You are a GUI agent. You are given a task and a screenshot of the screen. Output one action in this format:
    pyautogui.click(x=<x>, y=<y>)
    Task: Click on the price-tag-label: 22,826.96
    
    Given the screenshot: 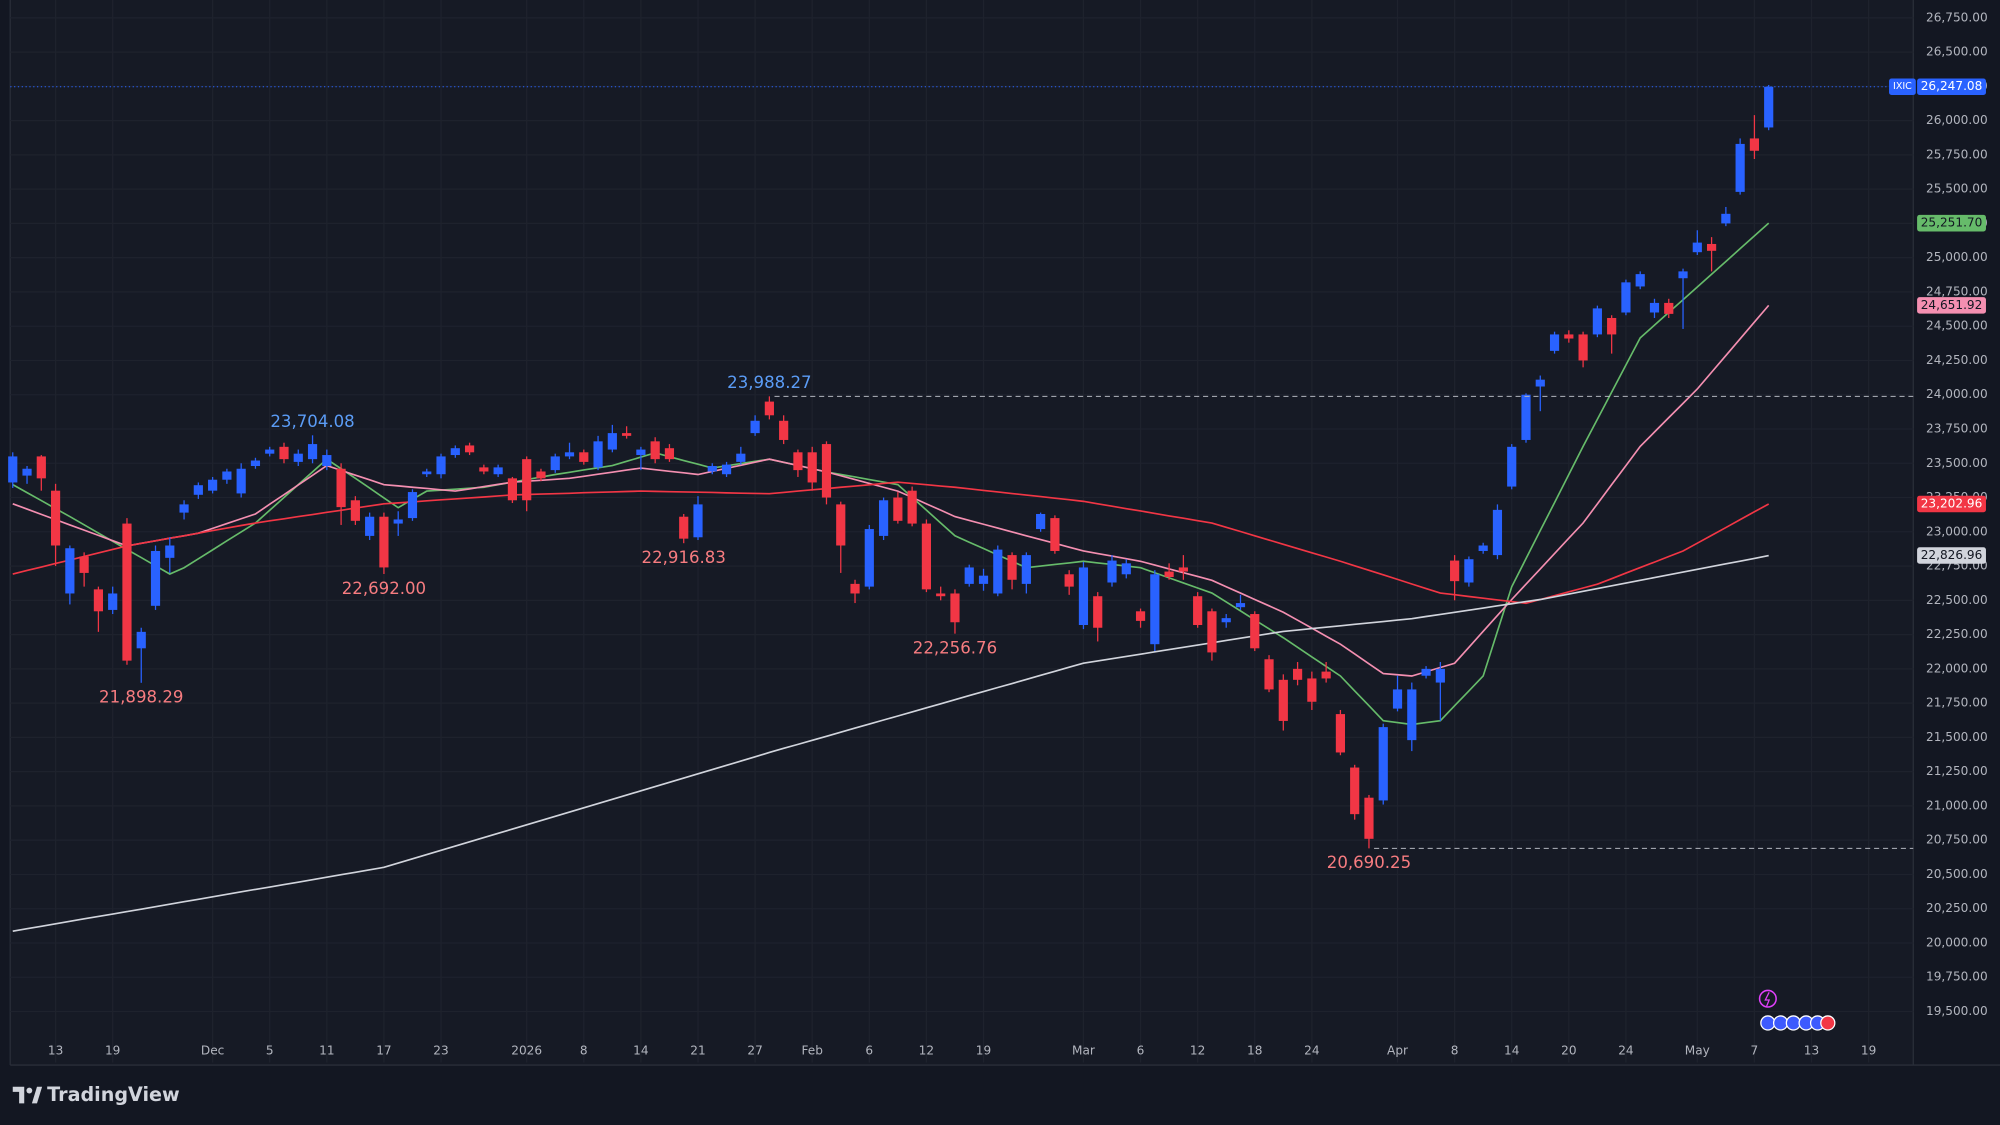 What is the action you would take?
    pyautogui.click(x=1952, y=555)
    